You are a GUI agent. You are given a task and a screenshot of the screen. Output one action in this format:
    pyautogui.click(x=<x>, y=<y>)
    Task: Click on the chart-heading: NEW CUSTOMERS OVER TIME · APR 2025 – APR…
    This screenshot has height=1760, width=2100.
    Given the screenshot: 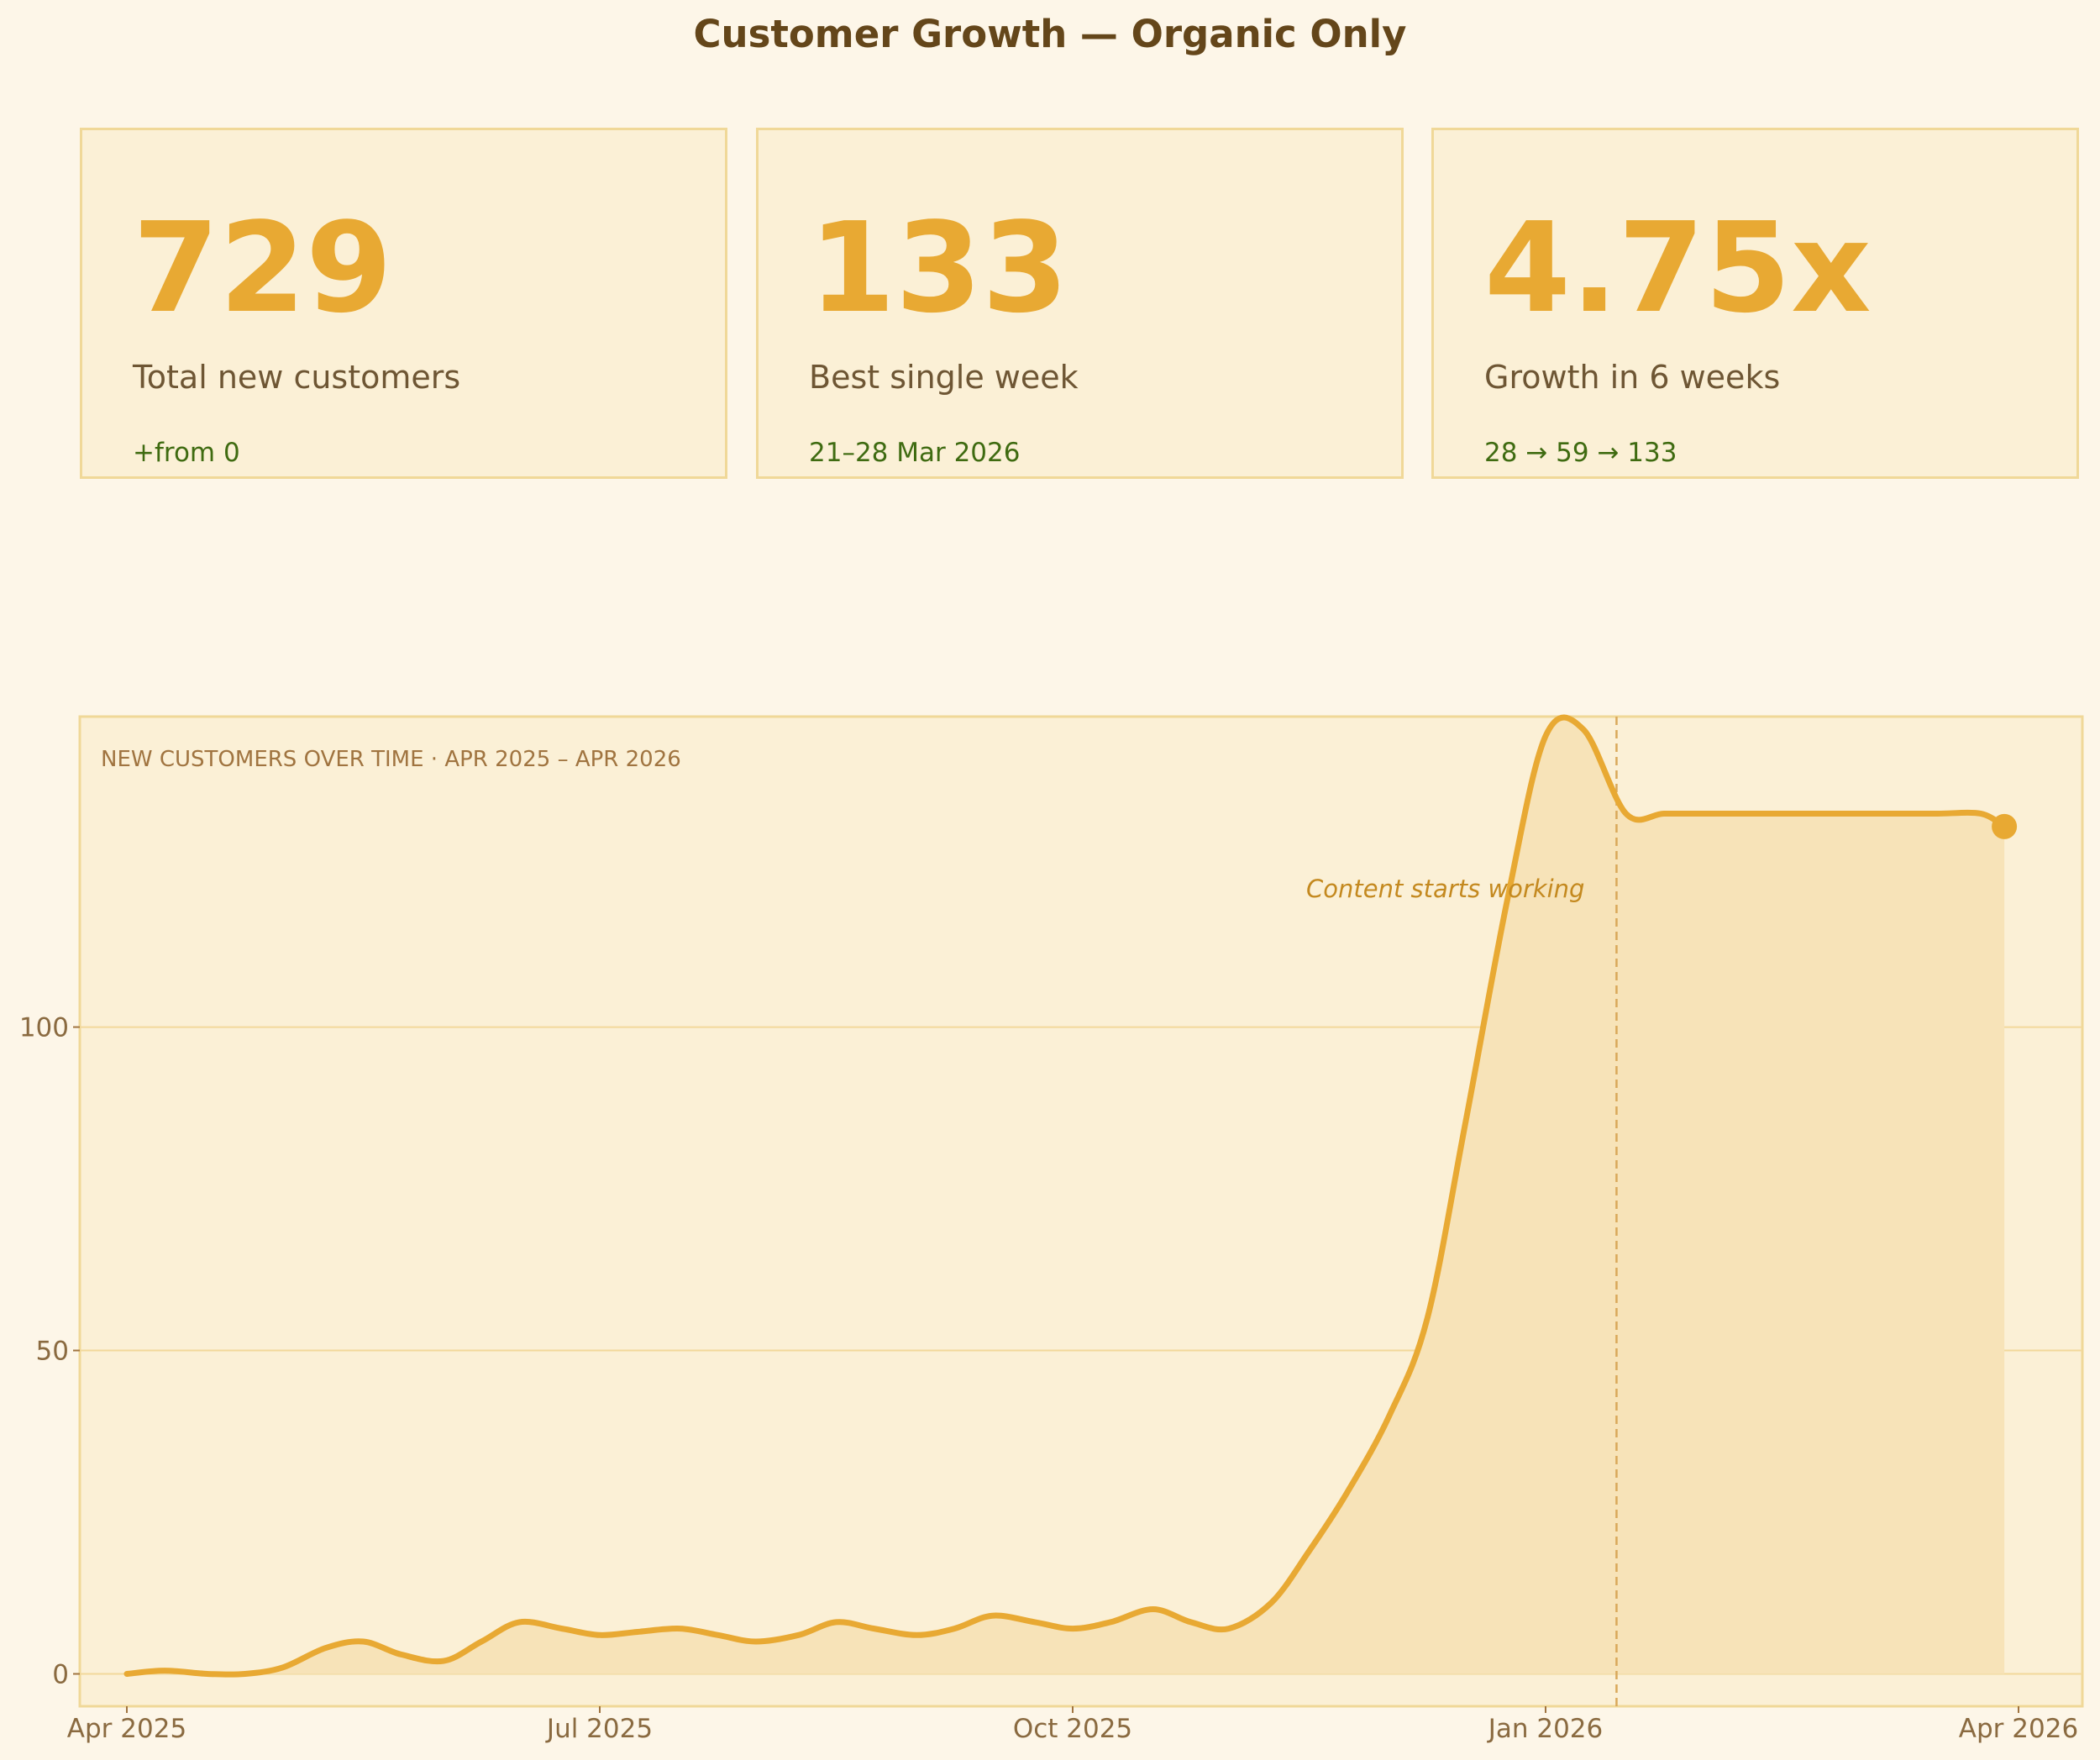 What is the action you would take?
    pyautogui.click(x=391, y=759)
    